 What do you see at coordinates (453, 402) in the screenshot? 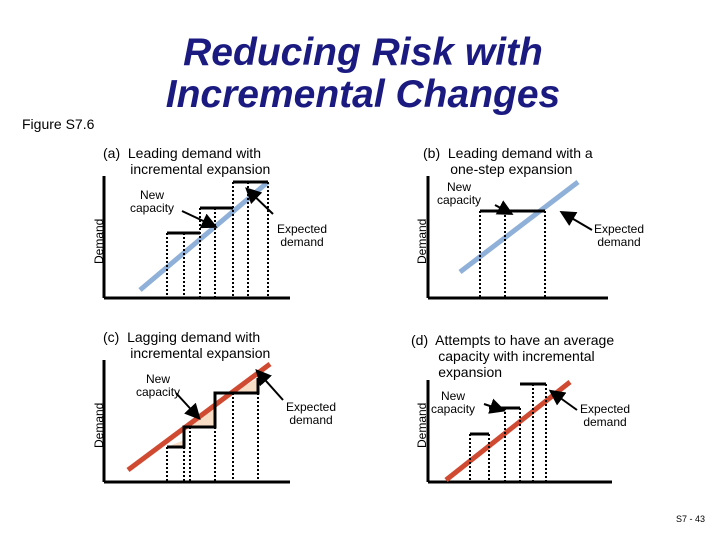
I see `panel-d-new-capacity-label: New capacity` at bounding box center [453, 402].